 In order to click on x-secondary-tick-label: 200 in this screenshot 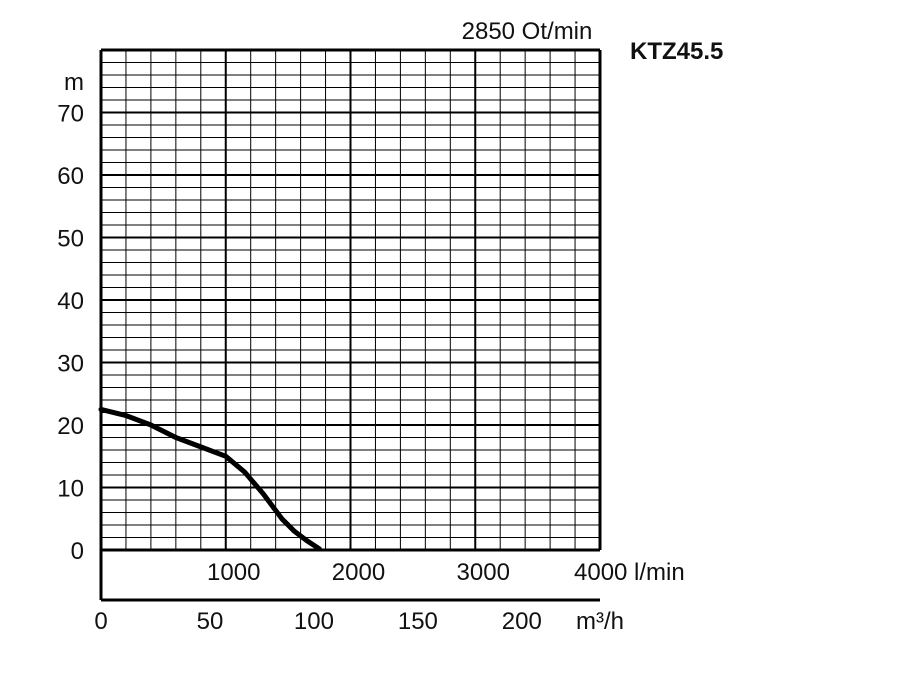, I will do `click(522, 621)`.